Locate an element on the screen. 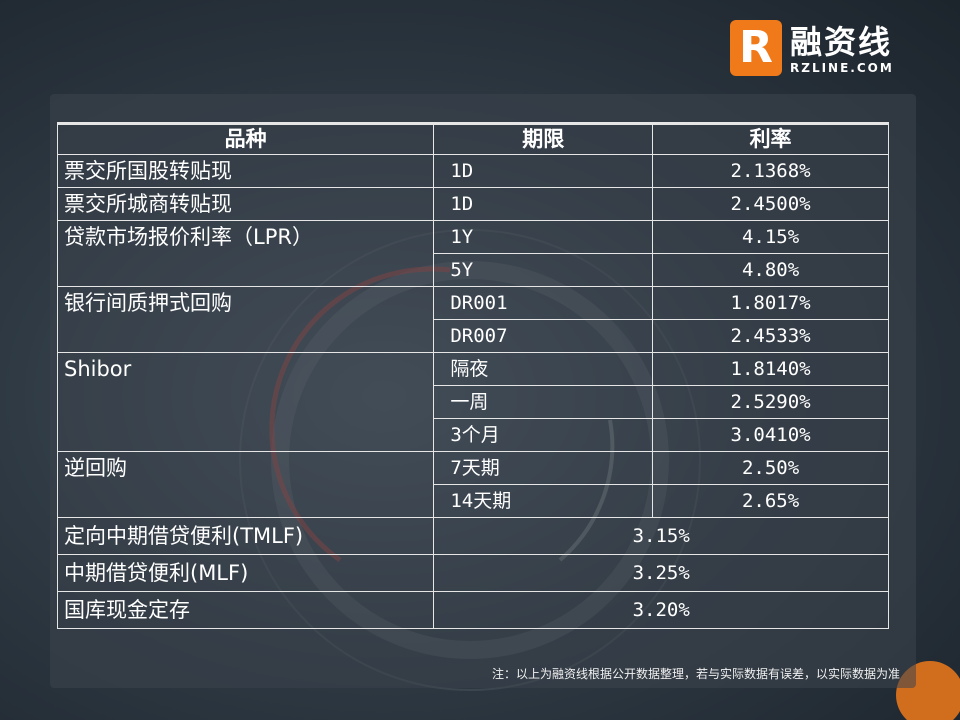 Image resolution: width=960 pixels, height=720 pixels. term-cell: 隔夜 is located at coordinates (543, 369).